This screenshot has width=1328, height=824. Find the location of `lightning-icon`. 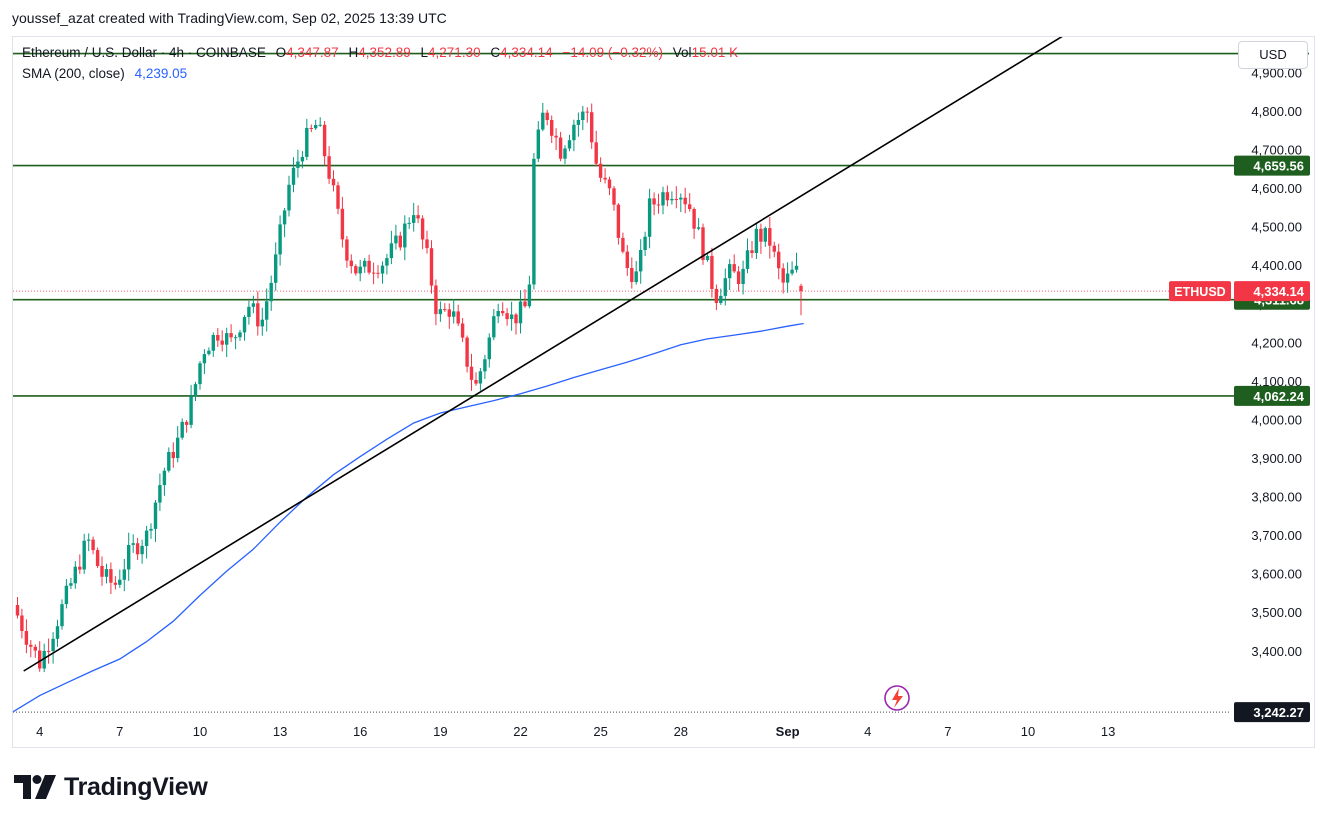

lightning-icon is located at coordinates (897, 698).